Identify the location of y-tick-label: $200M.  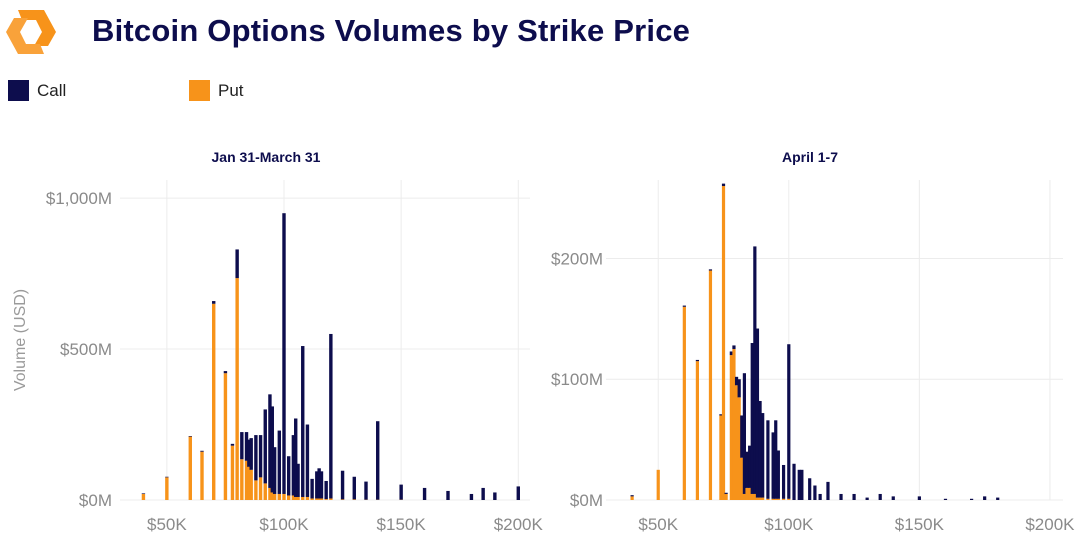
(577, 258).